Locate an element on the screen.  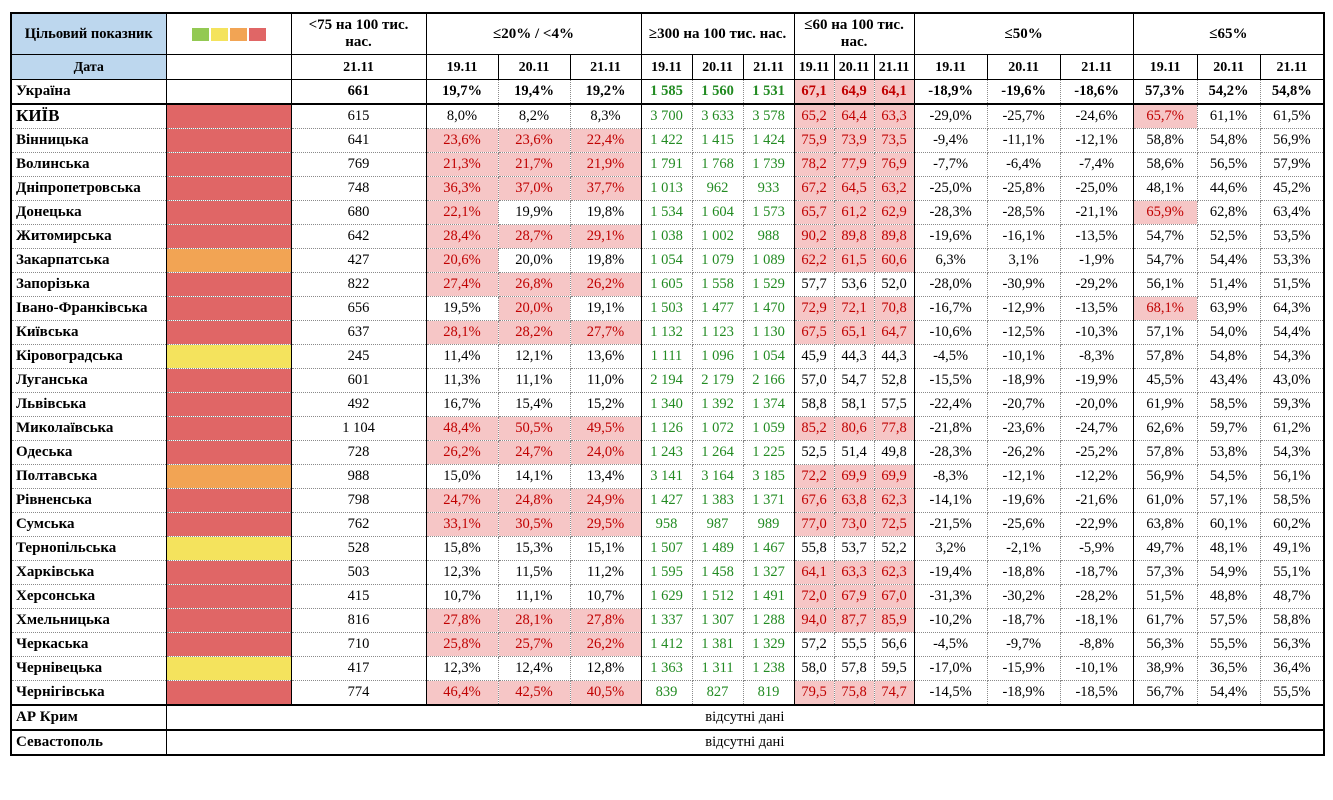
value-cell: 21,9% is located at coordinates (605, 164).